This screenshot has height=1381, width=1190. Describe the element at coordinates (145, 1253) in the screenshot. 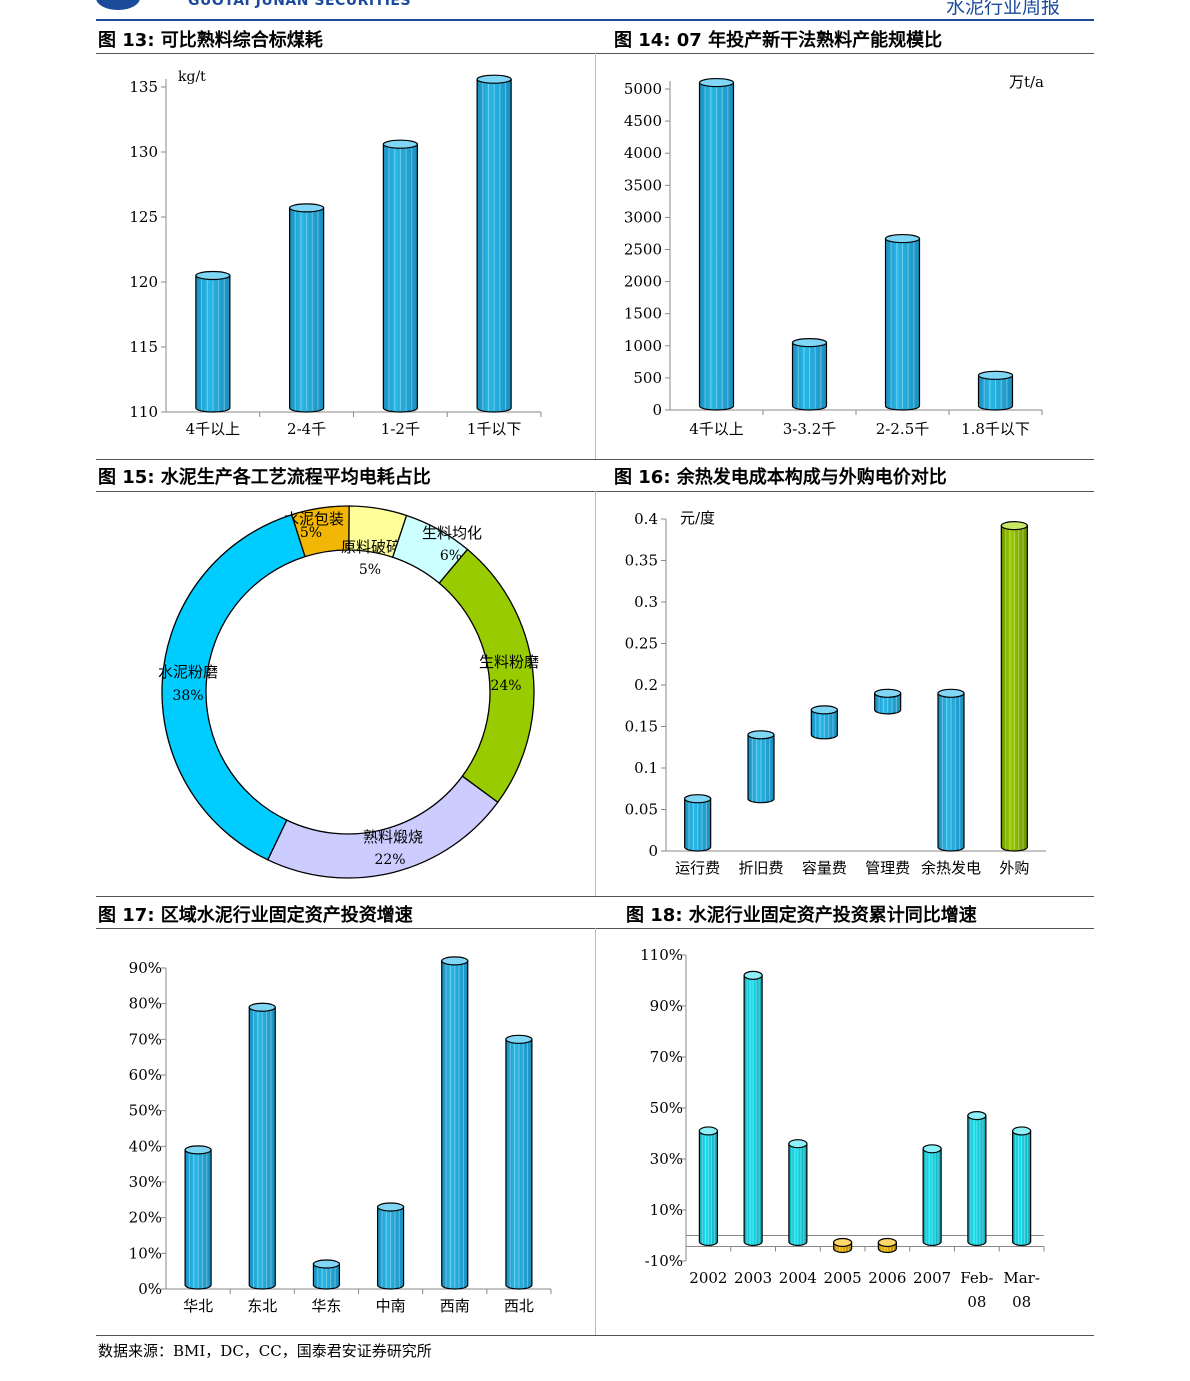

I see `fig17-y-tick-label: 10%` at that location.